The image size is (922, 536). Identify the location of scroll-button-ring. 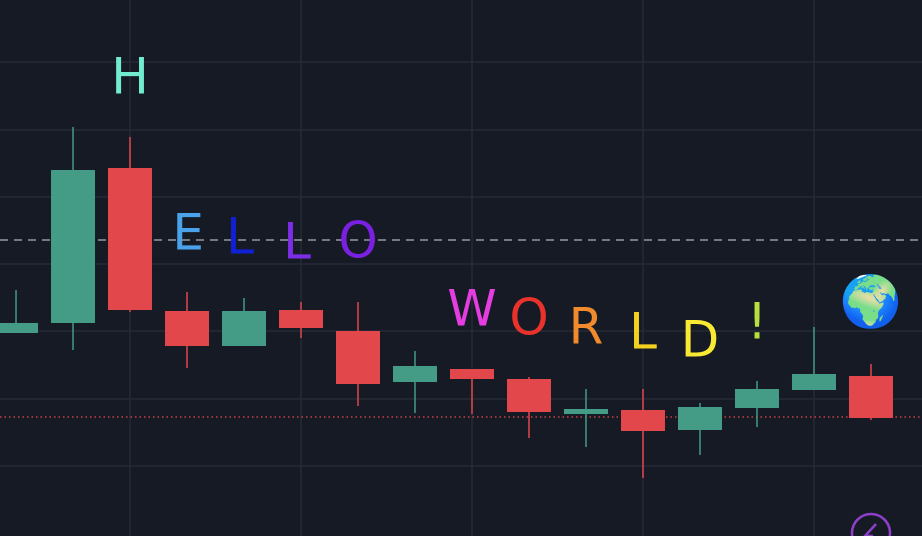
(871, 524).